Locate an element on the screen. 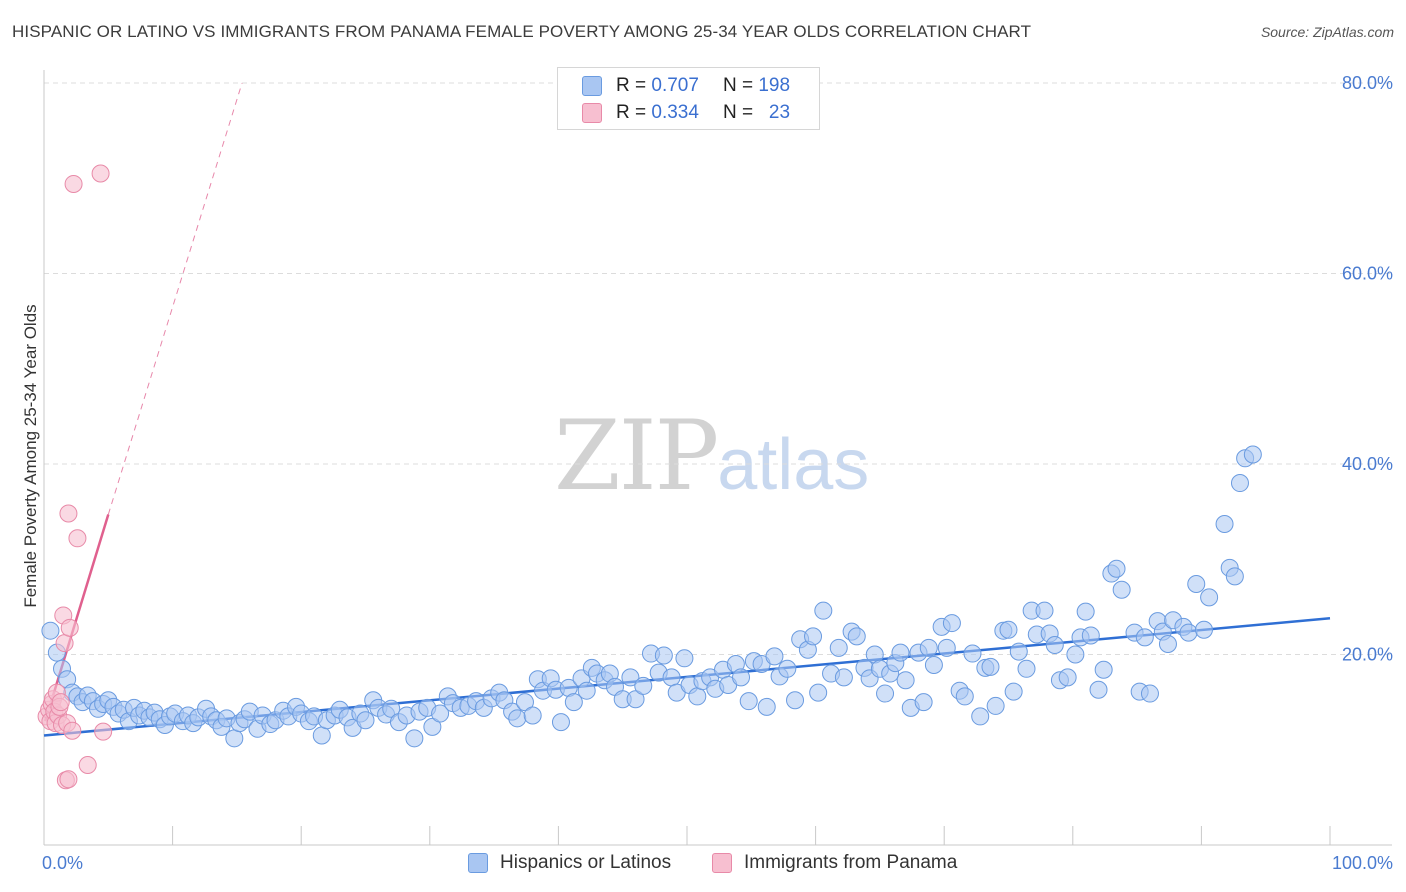 The height and width of the screenshot is (892, 1406). x-tick-label: 100.0% is located at coordinates (1362, 863).